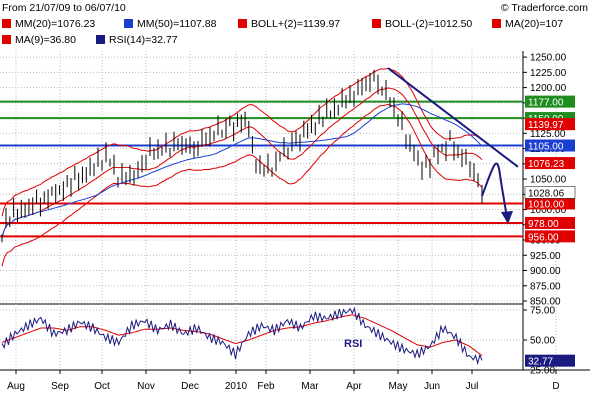 This screenshot has height=400, width=590. What do you see at coordinates (432, 386) in the screenshot?
I see `x-tick-label: Jun` at bounding box center [432, 386].